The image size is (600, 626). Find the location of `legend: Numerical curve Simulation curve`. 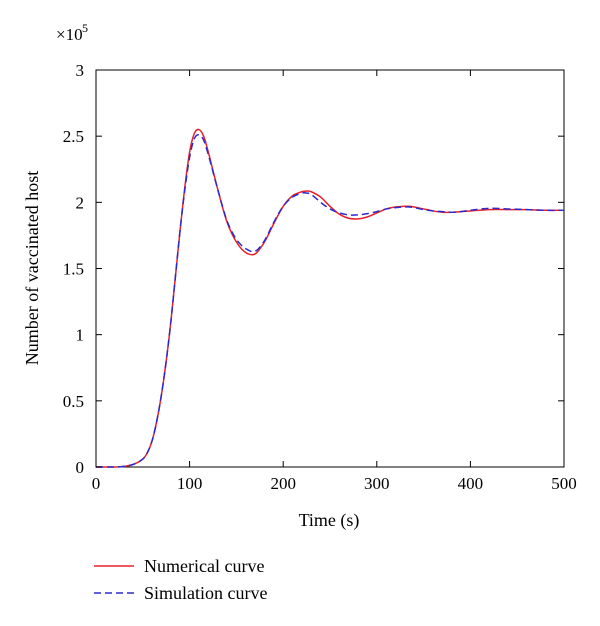

legend: Numerical curve Simulation curve is located at coordinates (180, 579).